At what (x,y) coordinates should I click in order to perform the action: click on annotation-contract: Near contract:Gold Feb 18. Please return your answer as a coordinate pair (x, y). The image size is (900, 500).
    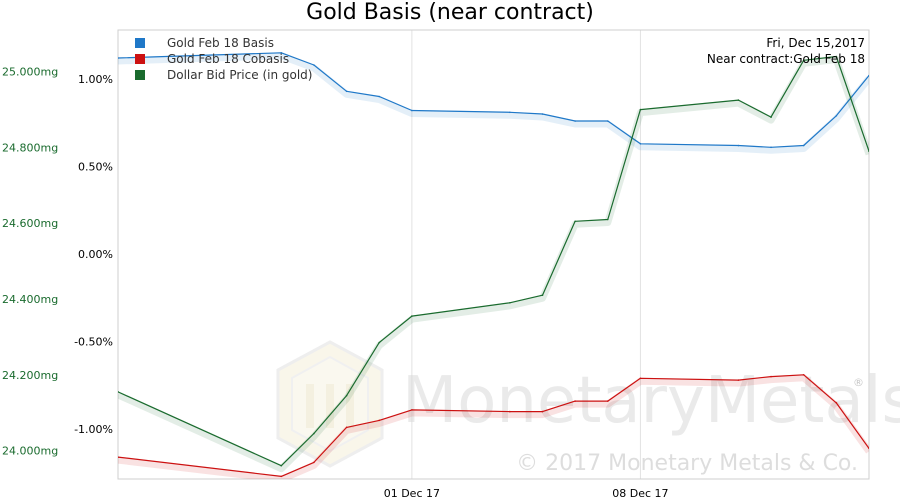
    Looking at the image, I should click on (786, 59).